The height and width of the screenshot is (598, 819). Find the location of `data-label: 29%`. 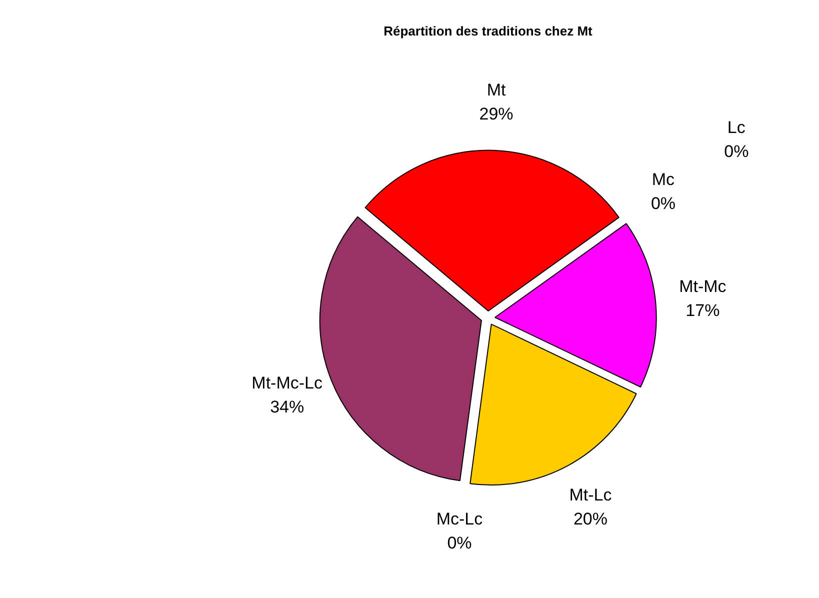

data-label: 29% is located at coordinates (496, 114).